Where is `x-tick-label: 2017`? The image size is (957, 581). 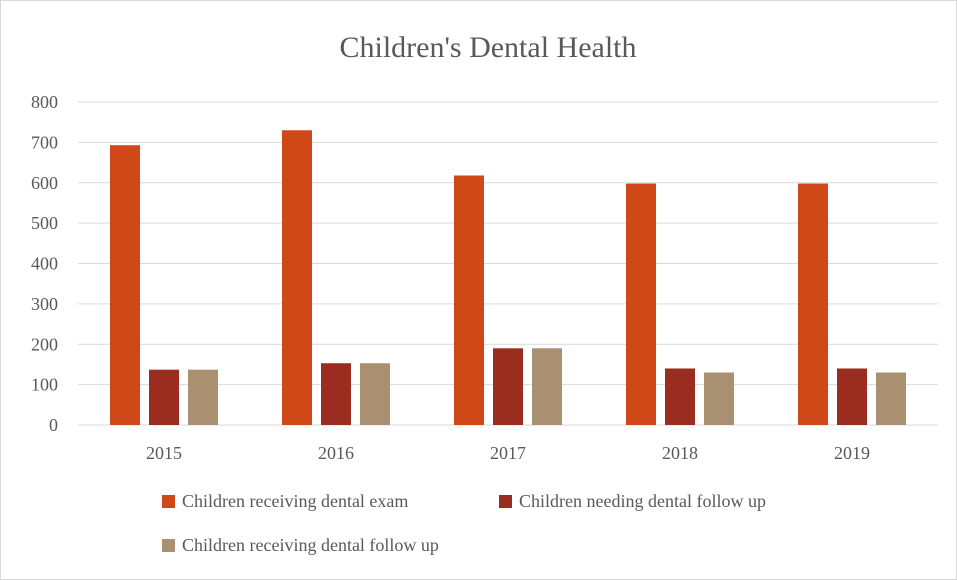 x-tick-label: 2017 is located at coordinates (508, 453).